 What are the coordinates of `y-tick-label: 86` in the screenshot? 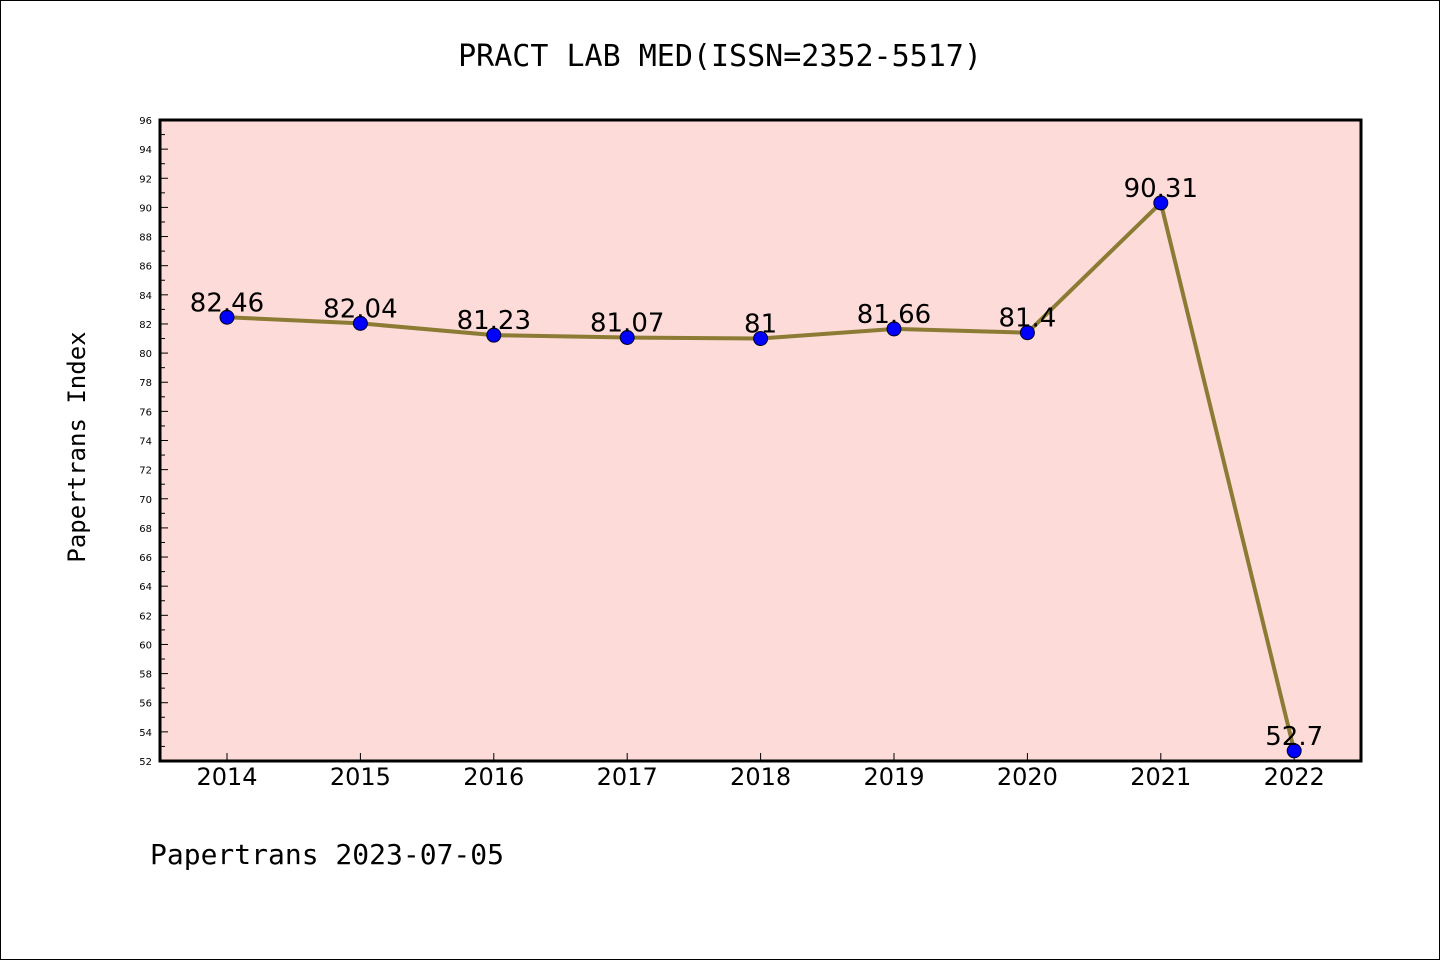 It's located at (145, 267).